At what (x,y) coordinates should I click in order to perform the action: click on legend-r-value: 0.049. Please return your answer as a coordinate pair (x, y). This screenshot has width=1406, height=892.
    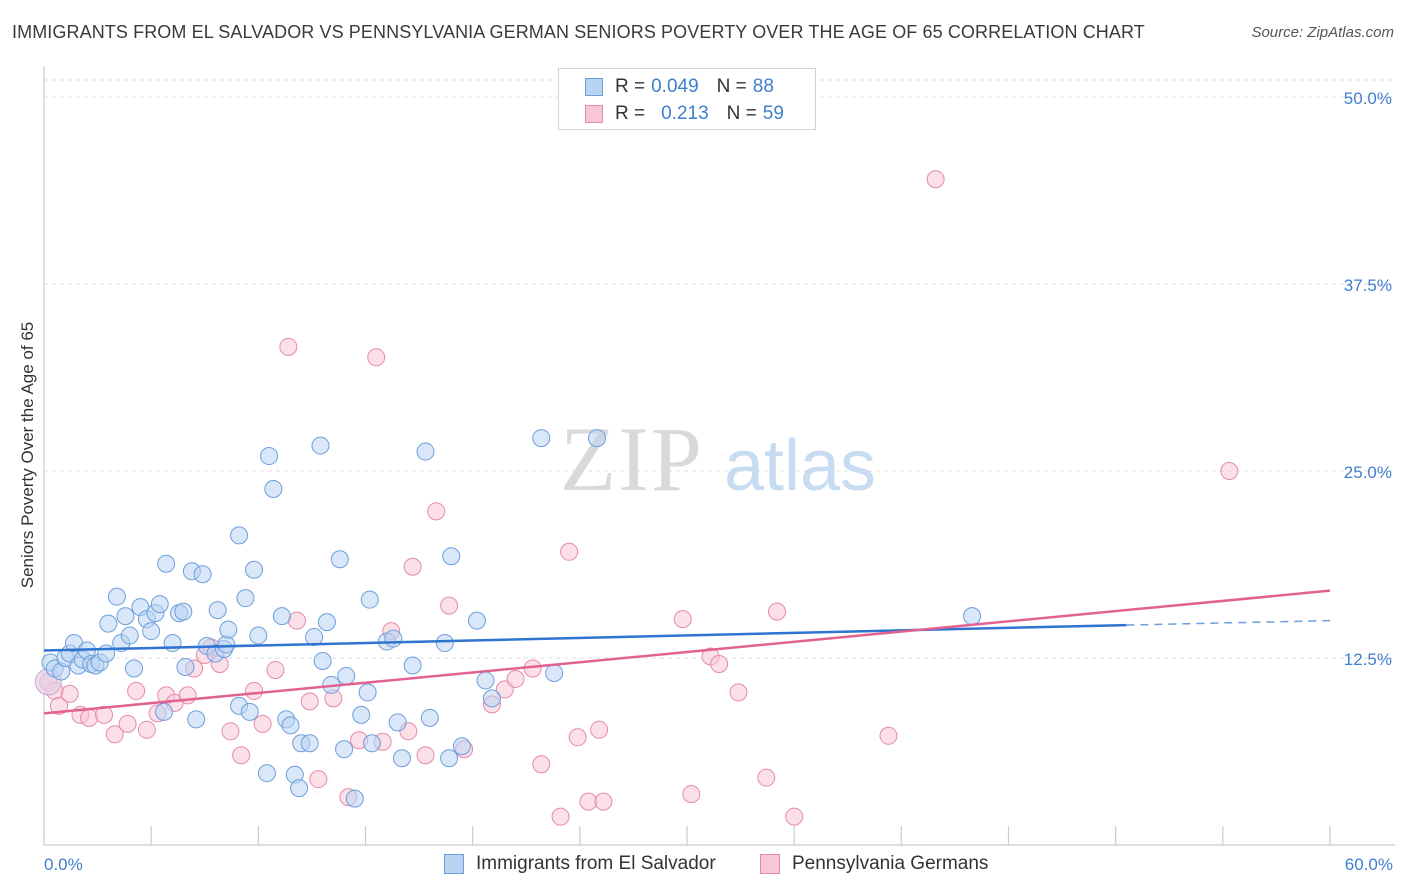
    Looking at the image, I should click on (675, 86).